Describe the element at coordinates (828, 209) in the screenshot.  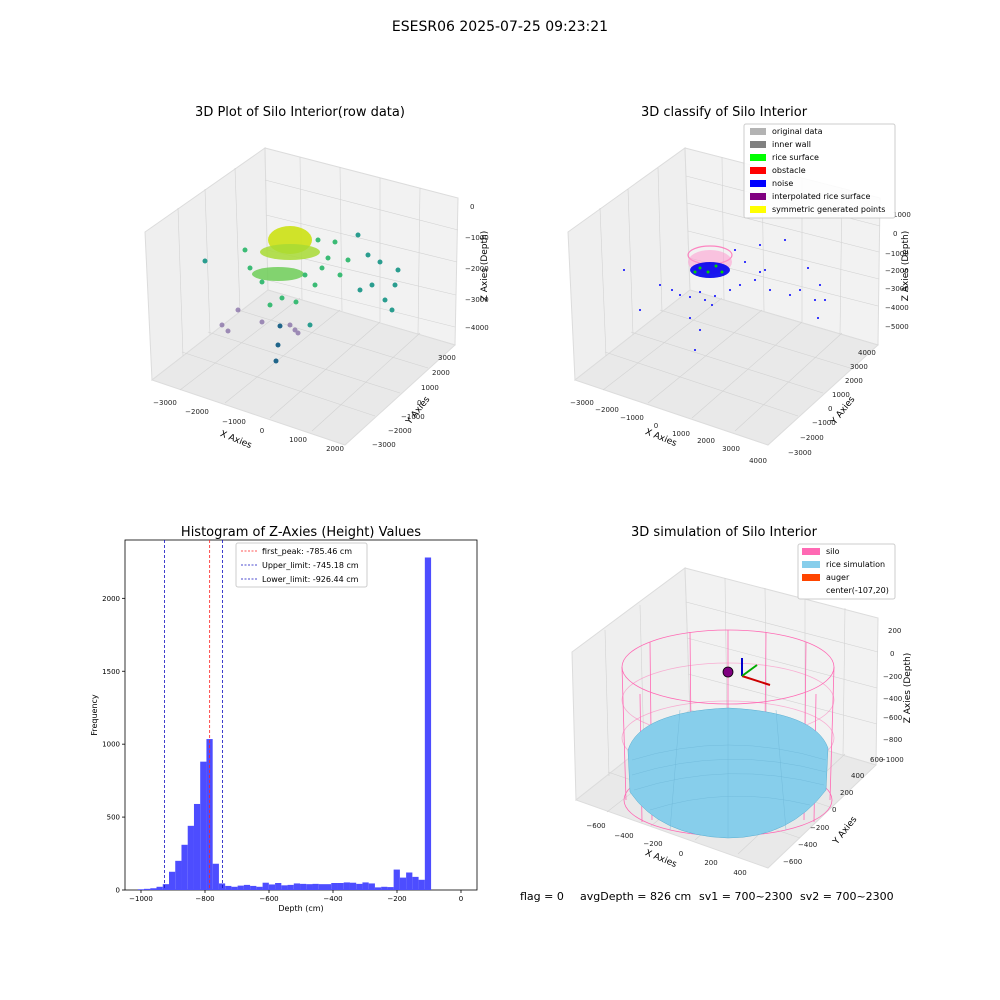
I see `legend-label-symmetric: symmetric generated points` at that location.